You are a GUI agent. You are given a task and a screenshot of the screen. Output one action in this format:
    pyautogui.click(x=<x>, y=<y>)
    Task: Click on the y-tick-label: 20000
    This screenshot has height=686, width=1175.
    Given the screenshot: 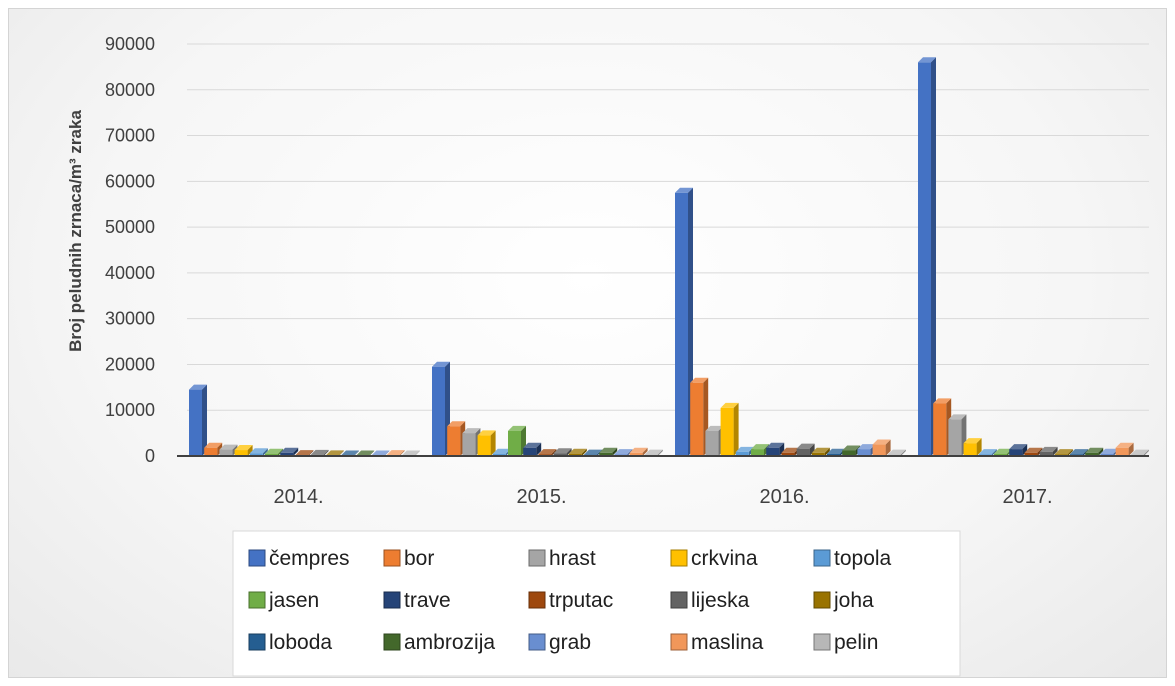 What is the action you would take?
    pyautogui.click(x=130, y=364)
    